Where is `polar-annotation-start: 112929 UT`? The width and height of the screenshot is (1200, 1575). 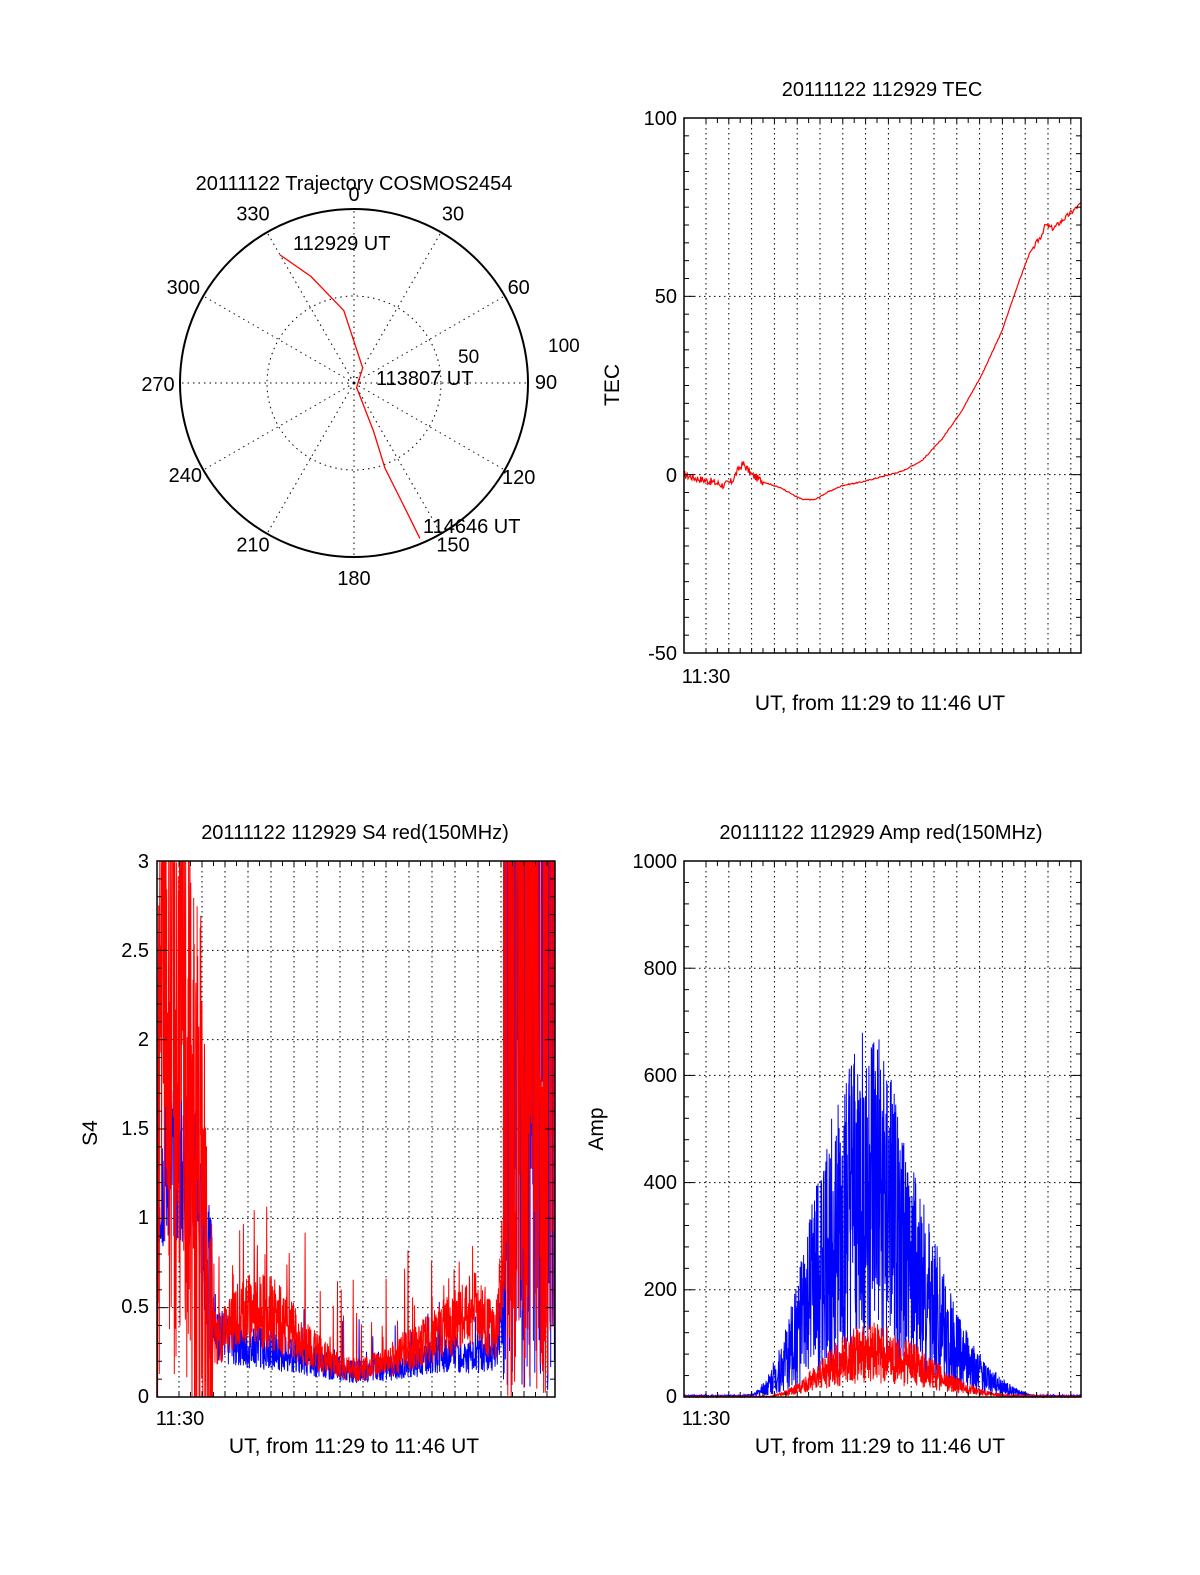 polar-annotation-start: 112929 UT is located at coordinates (341, 244).